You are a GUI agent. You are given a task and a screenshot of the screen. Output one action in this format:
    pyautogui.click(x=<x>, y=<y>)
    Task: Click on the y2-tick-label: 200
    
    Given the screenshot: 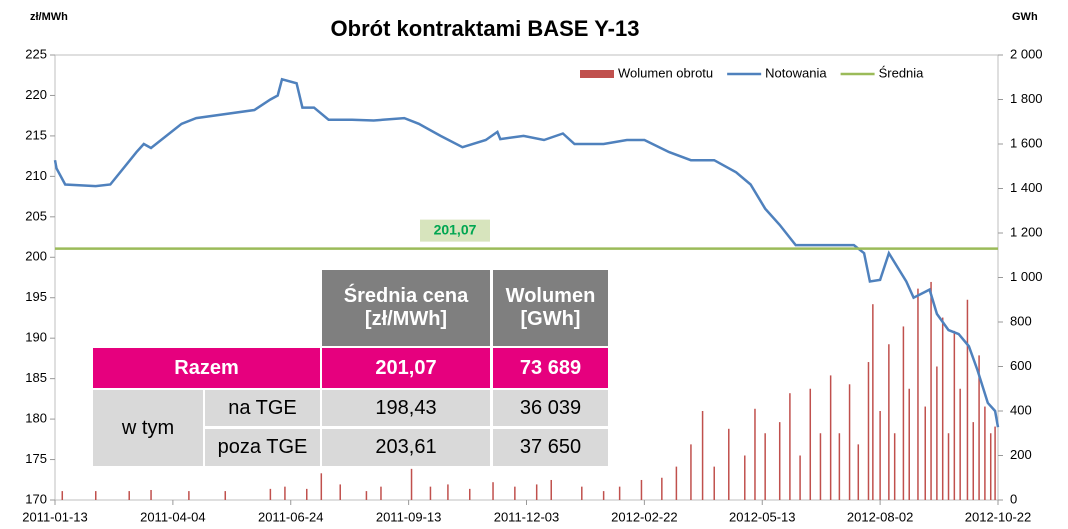 What is the action you would take?
    pyautogui.click(x=1021, y=454)
    